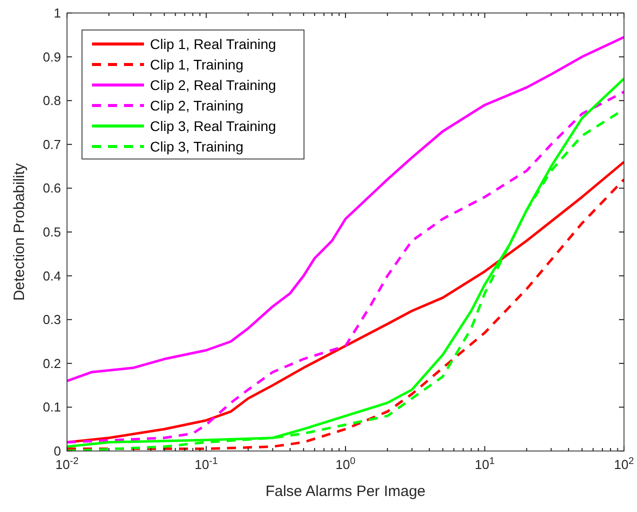  I want to click on x-axis-title: False Alarms Per Image, so click(345, 491).